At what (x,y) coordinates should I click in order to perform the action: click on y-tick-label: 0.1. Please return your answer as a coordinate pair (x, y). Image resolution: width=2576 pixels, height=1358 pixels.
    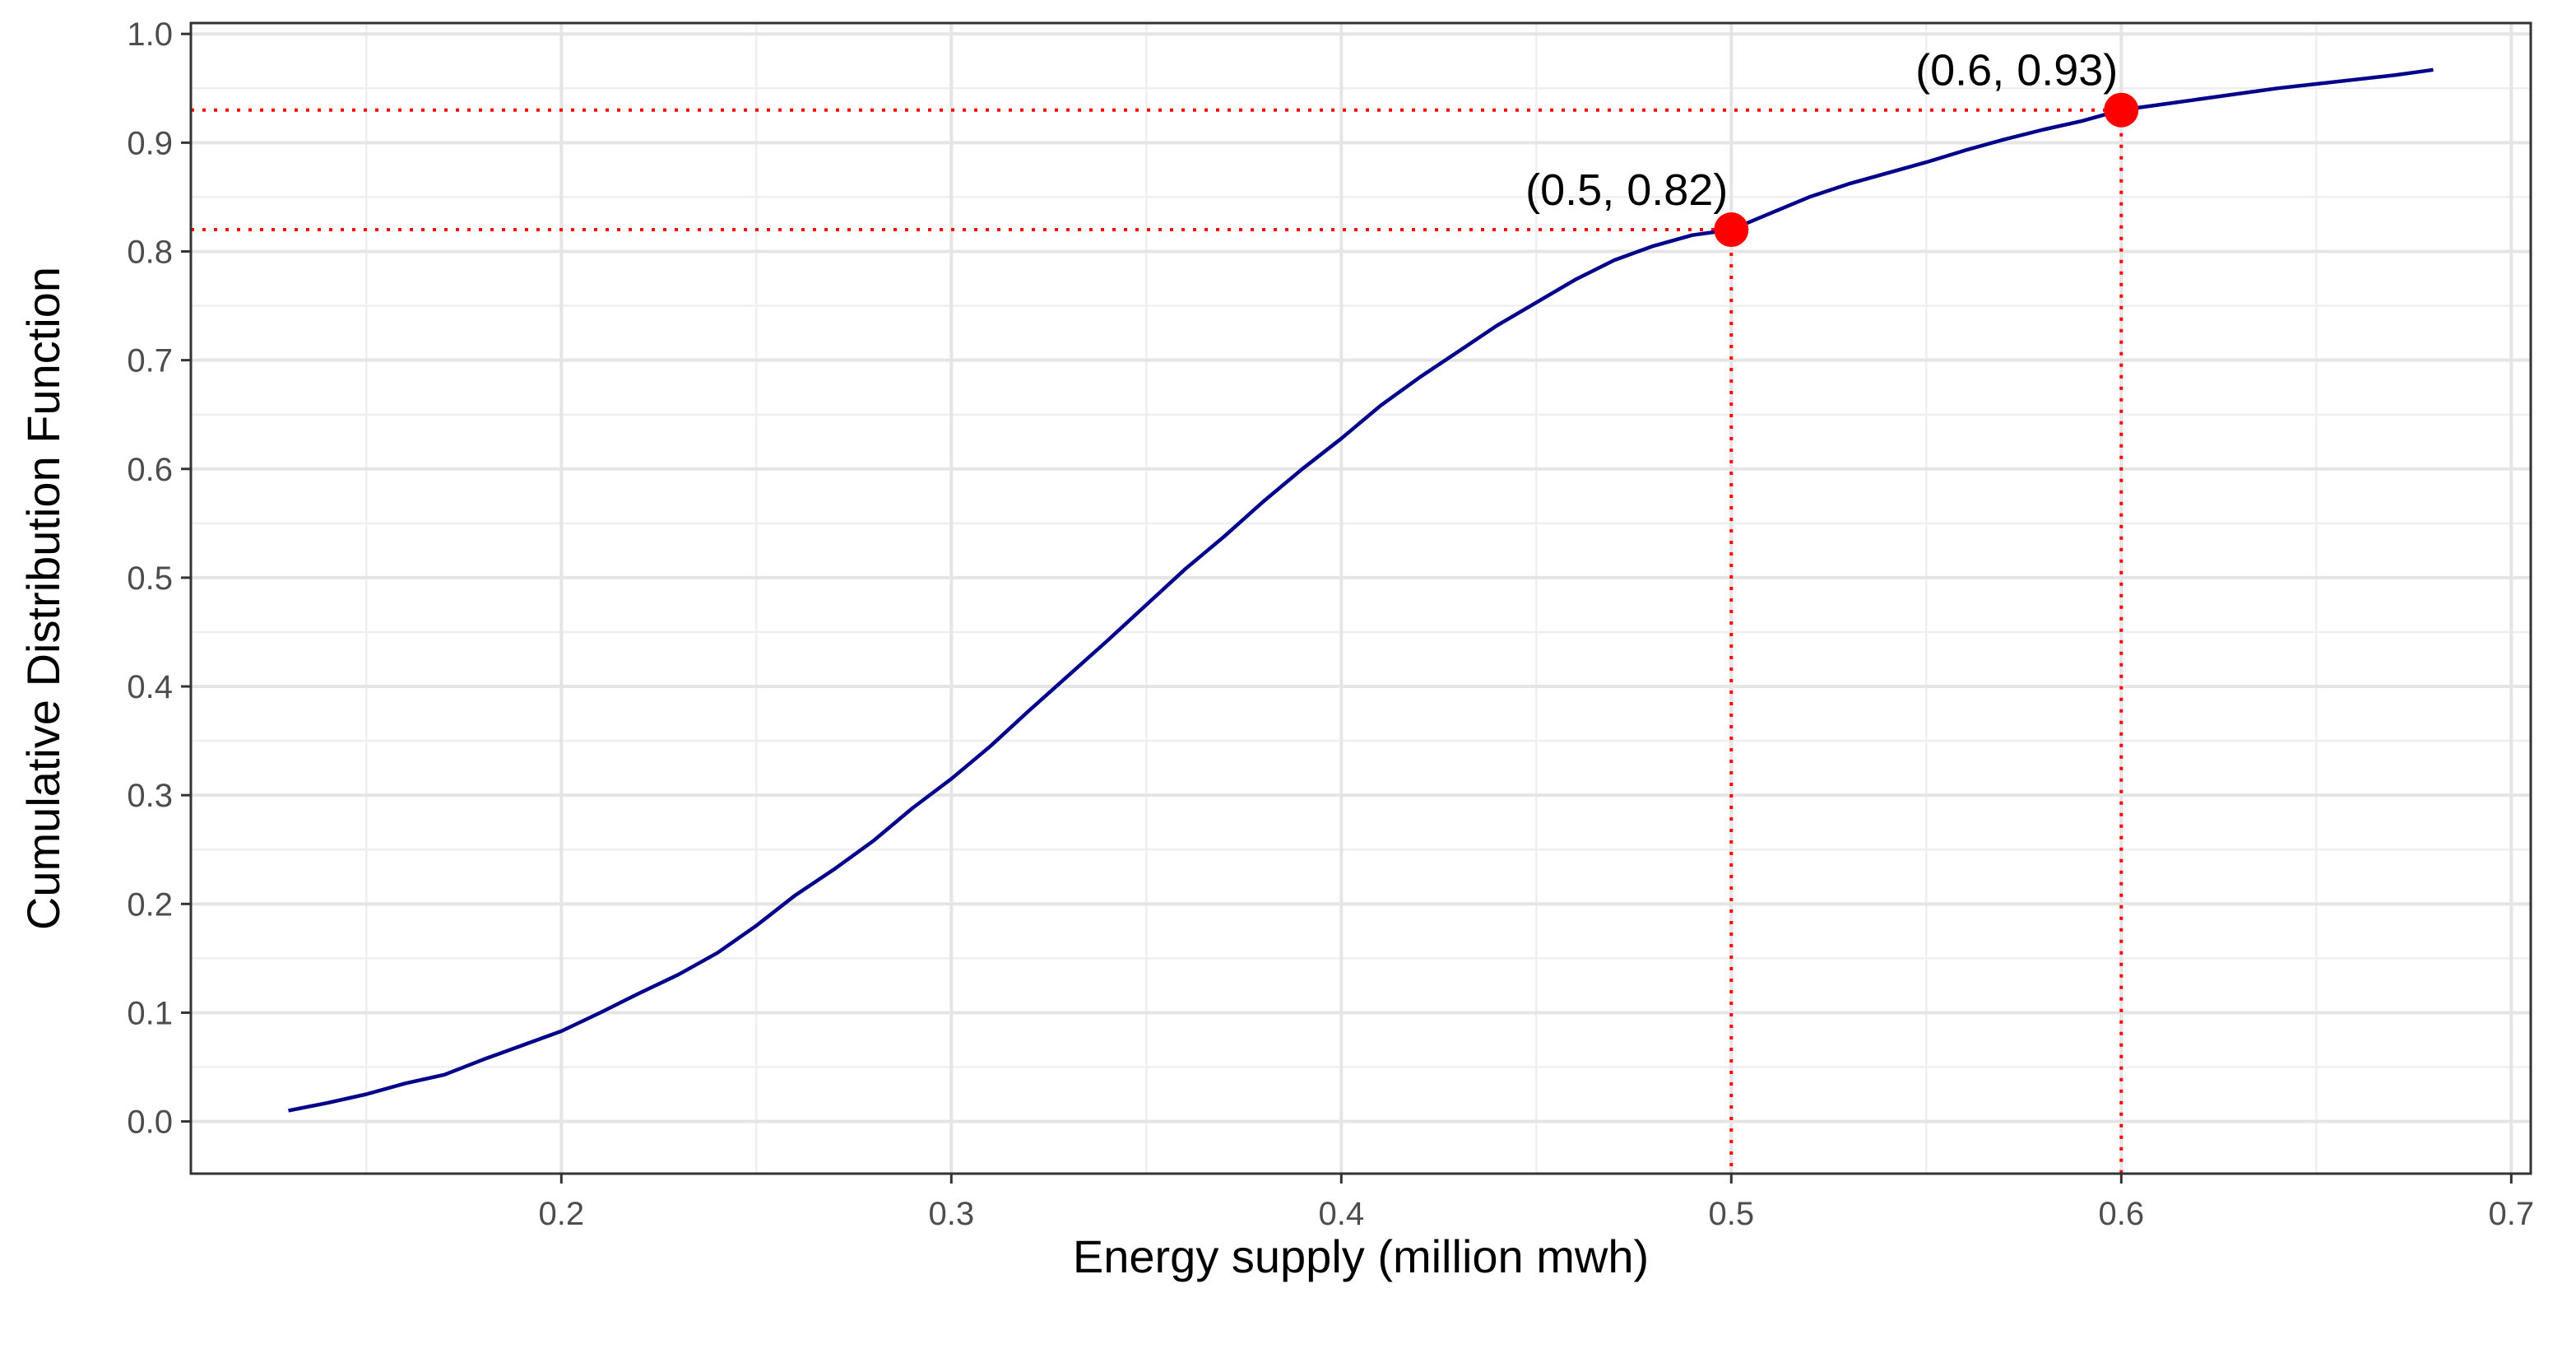
    Looking at the image, I should click on (150, 1013).